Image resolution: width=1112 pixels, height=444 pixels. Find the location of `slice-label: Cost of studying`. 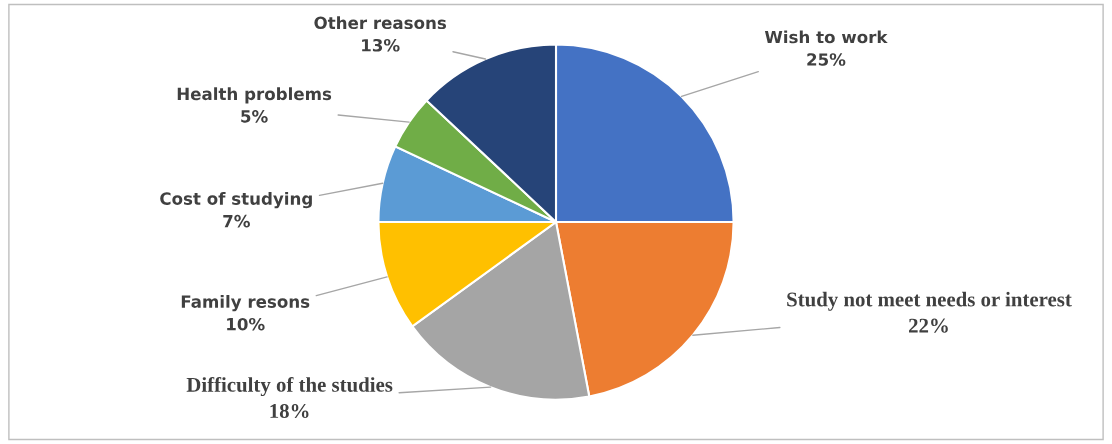

slice-label: Cost of studying is located at coordinates (236, 200).